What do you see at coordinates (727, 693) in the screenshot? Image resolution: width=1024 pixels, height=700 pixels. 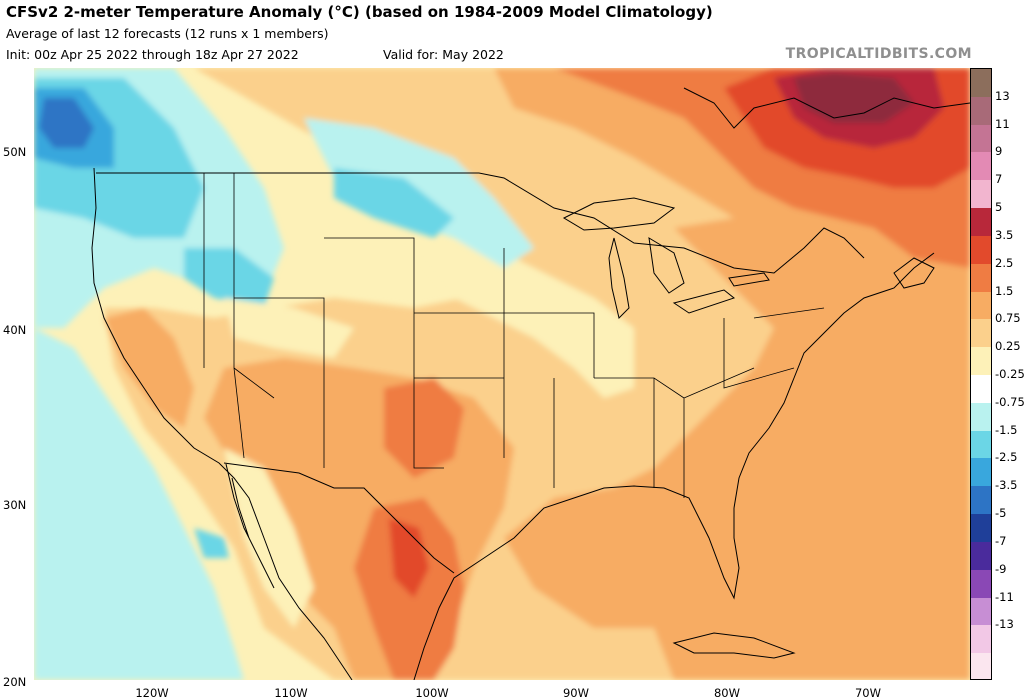 I see `lon-label-80w: 80W` at bounding box center [727, 693].